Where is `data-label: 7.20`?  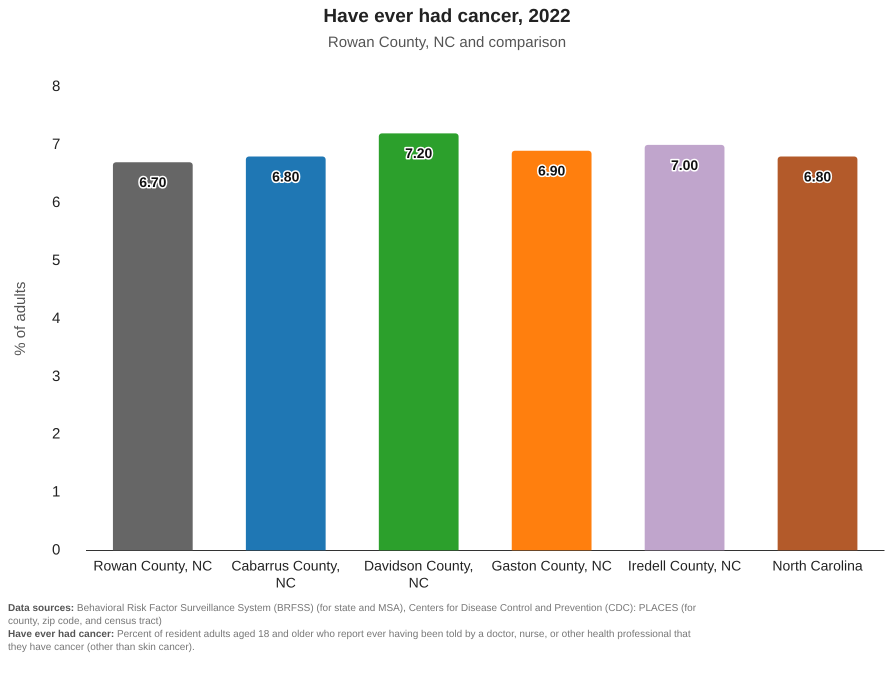 data-label: 7.20 is located at coordinates (419, 153).